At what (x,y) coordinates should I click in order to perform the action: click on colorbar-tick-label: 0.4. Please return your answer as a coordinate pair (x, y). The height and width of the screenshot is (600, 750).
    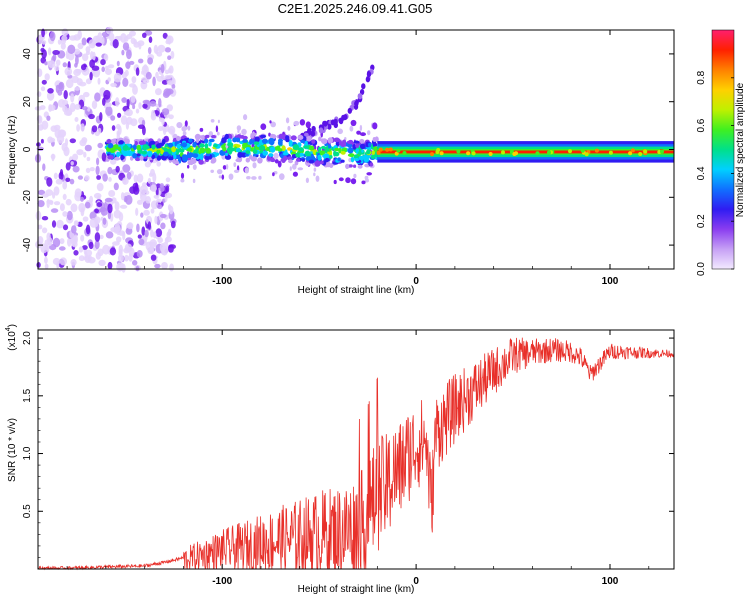
    Looking at the image, I should click on (701, 173).